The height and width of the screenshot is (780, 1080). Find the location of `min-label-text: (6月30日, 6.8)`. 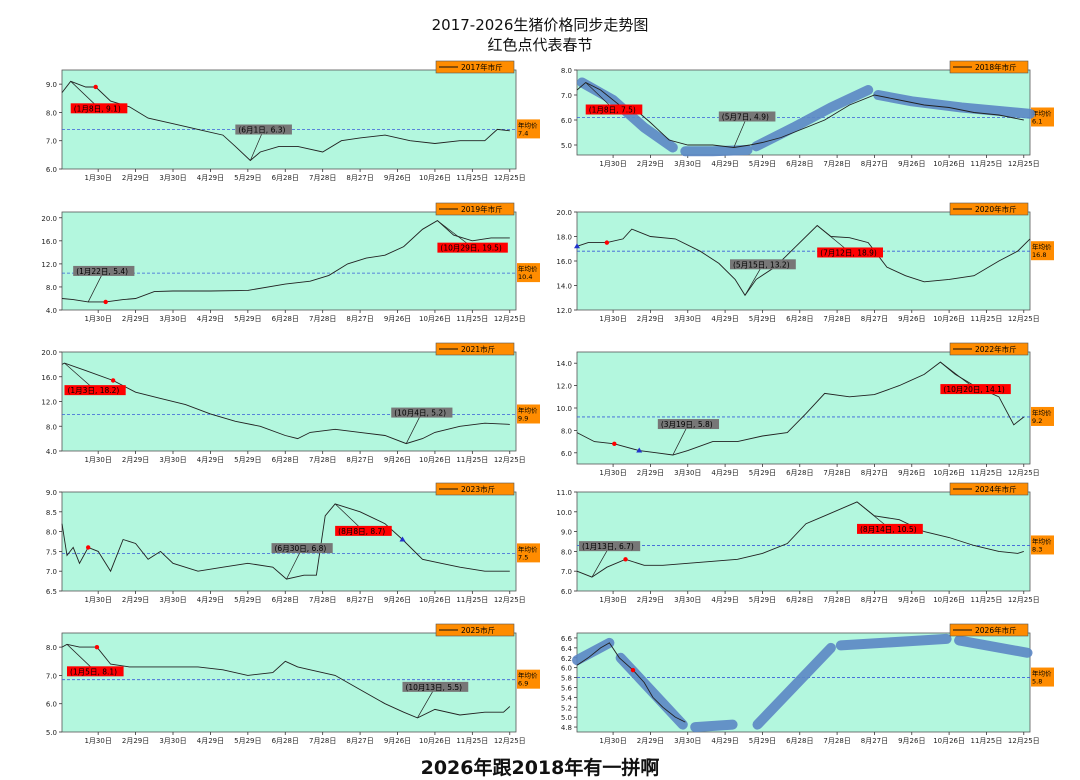

min-label-text: (6月30日, 6.8) is located at coordinates (301, 548).